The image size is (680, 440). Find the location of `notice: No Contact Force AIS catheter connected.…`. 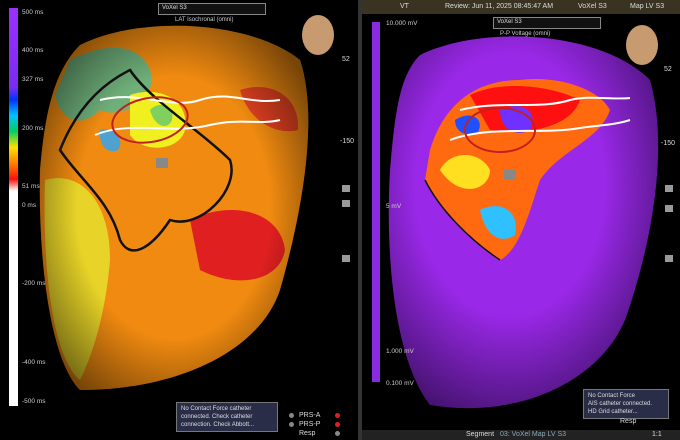

notice: No Contact Force AIS catheter connected.… is located at coordinates (626, 404).